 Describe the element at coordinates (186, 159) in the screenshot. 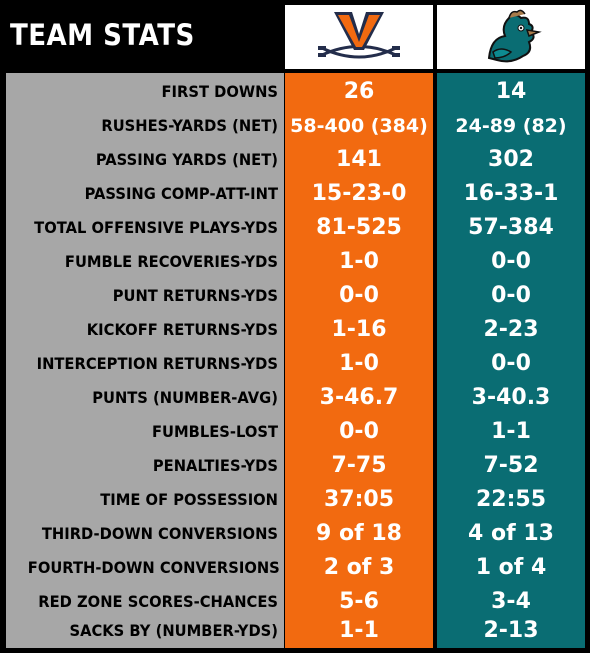

I see `stat-label: PASSING YARDS (NET)` at that location.